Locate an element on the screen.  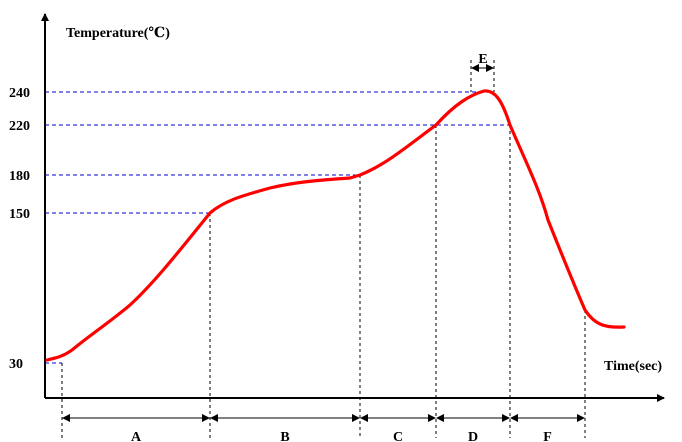
segment-label-F: F is located at coordinates (547, 436).